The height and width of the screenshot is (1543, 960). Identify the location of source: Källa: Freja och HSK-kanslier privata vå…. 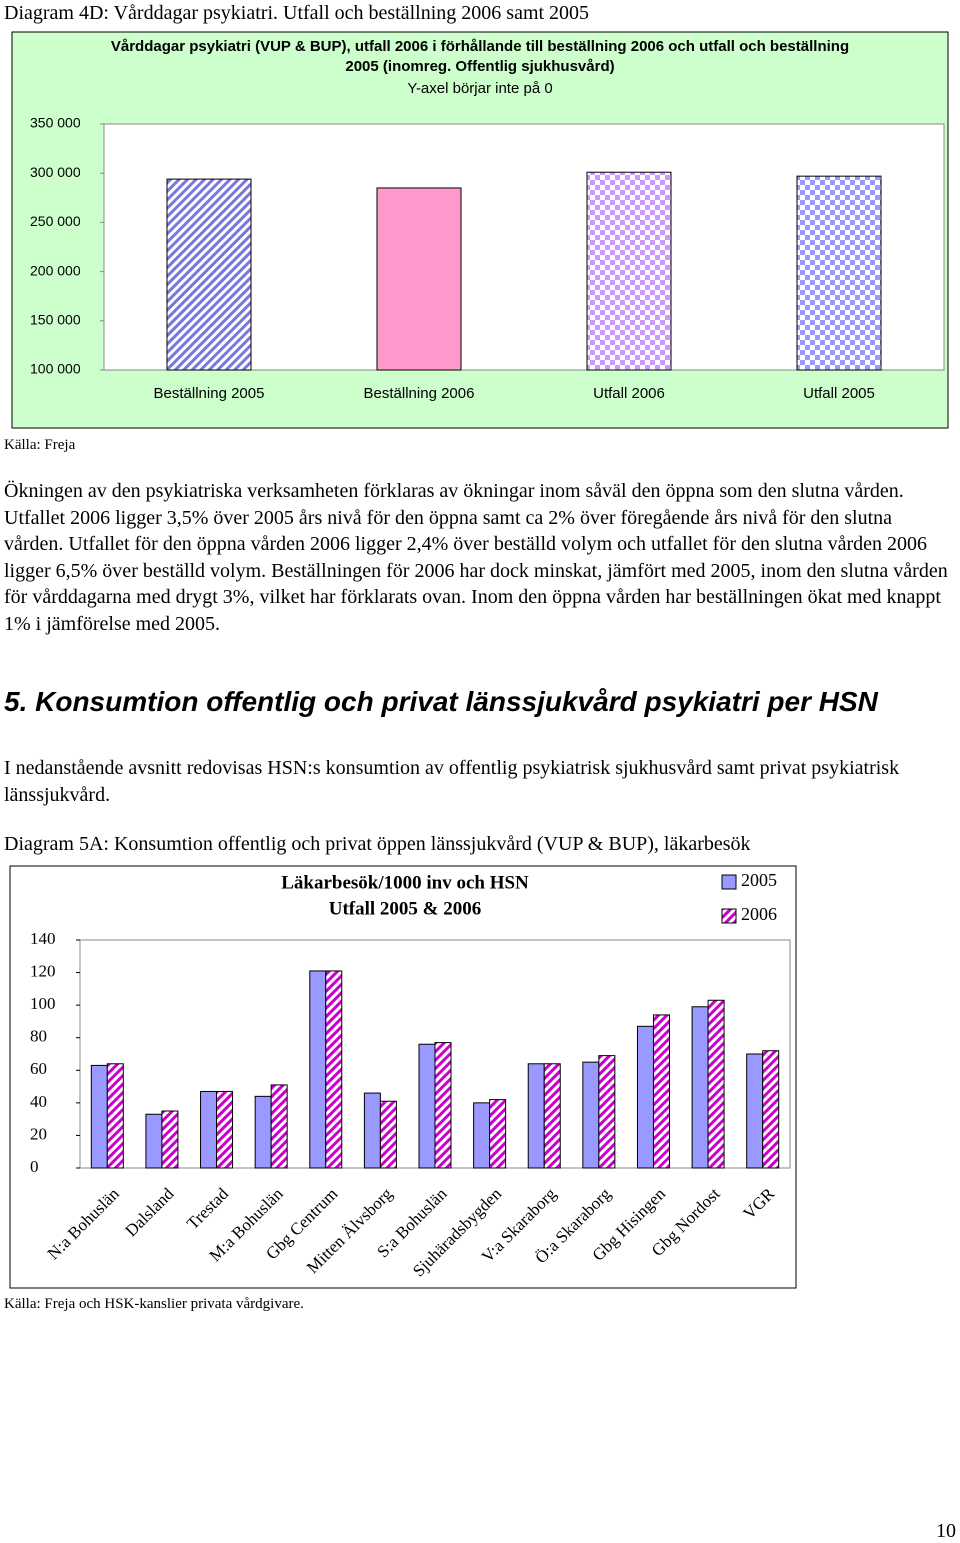
(154, 1304).